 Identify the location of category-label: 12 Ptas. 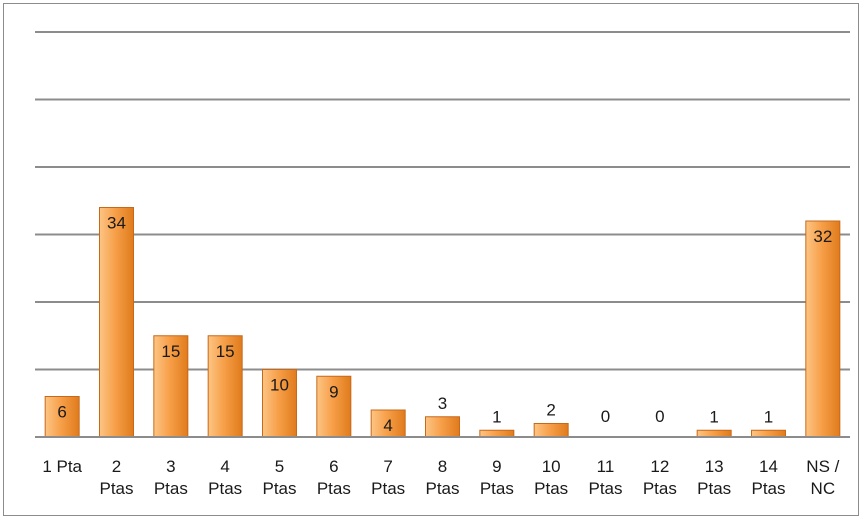
(660, 477).